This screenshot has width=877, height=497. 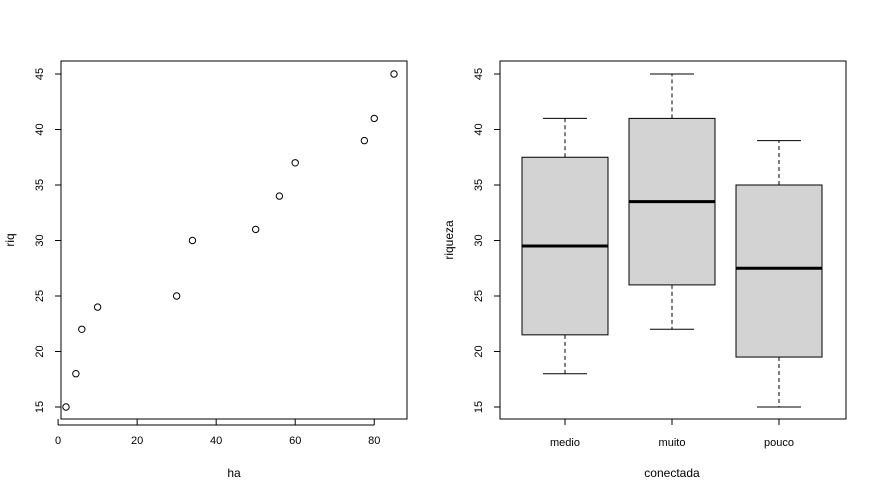 What do you see at coordinates (479, 296) in the screenshot?
I see `box-y-tick-label: 25` at bounding box center [479, 296].